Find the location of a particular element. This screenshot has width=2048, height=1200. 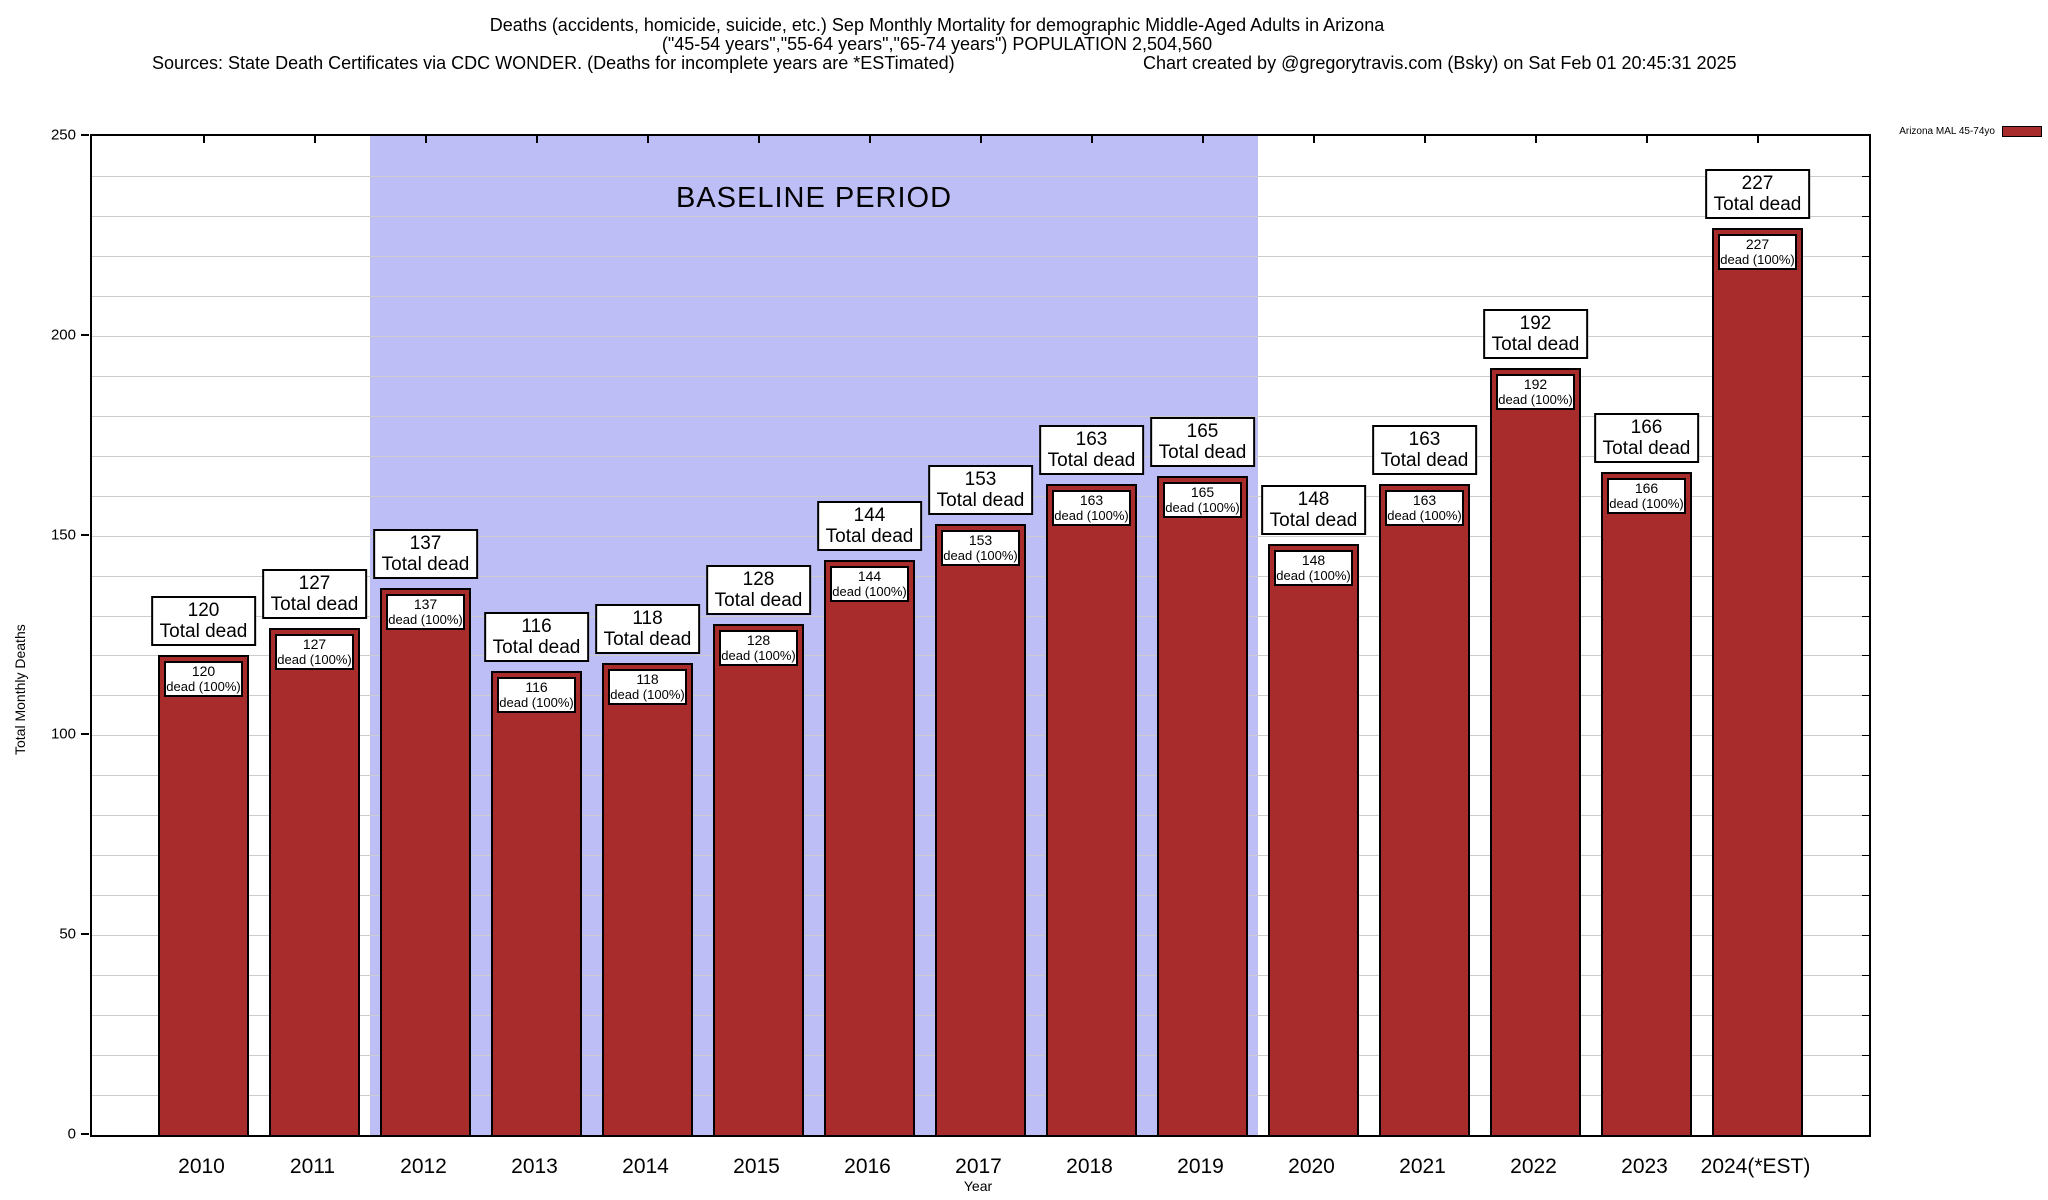

bar-inner-value: 163 is located at coordinates (1091, 499).